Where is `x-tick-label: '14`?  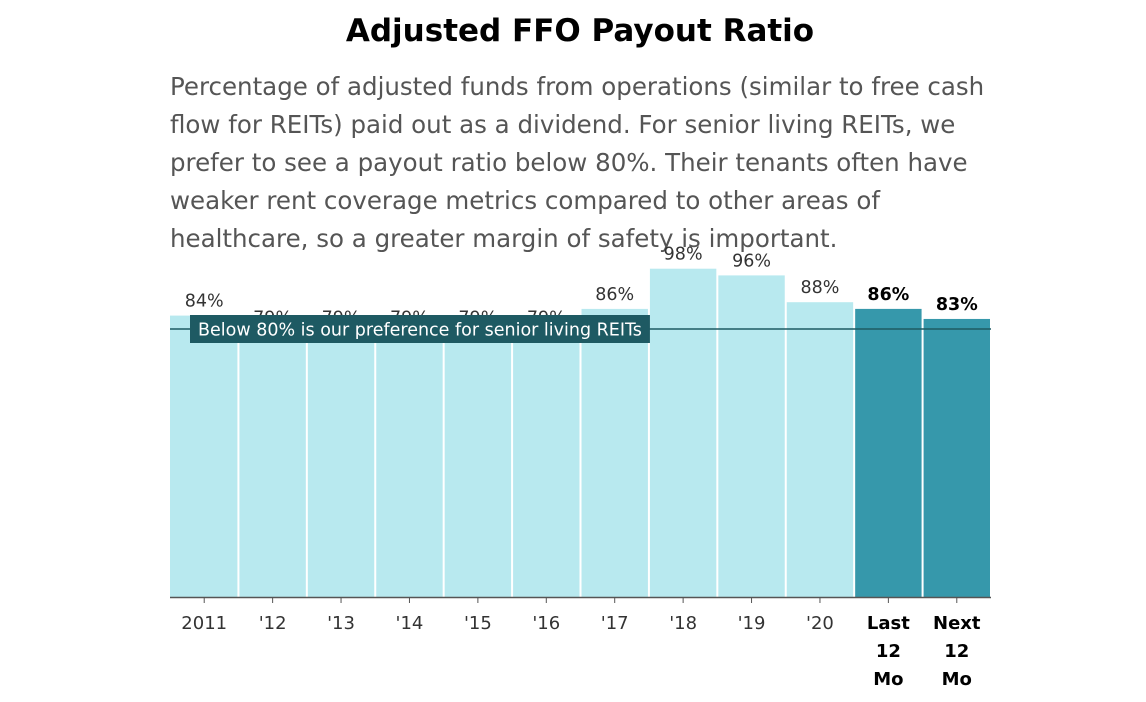 x-tick-label: '14 is located at coordinates (410, 623).